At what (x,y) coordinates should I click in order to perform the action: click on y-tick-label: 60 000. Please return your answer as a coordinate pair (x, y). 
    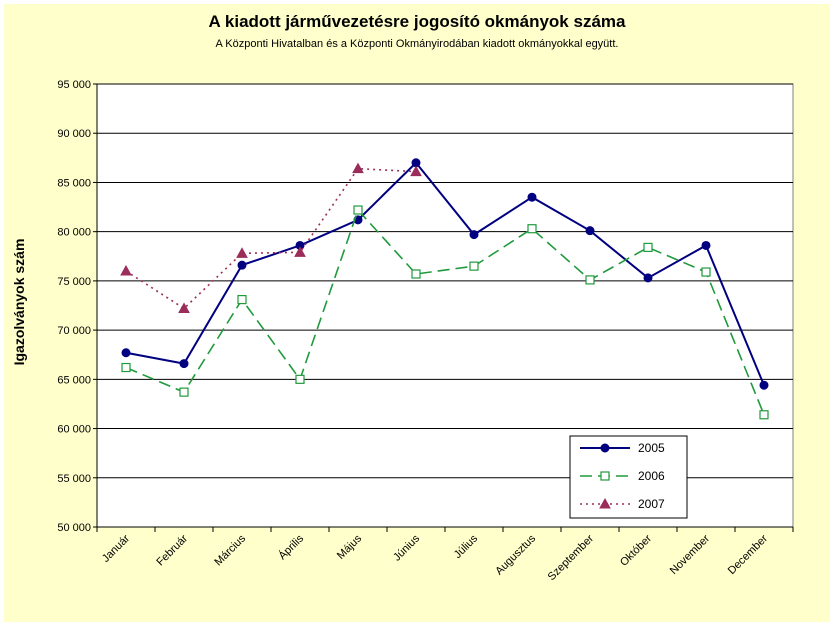
    Looking at the image, I should click on (74, 430).